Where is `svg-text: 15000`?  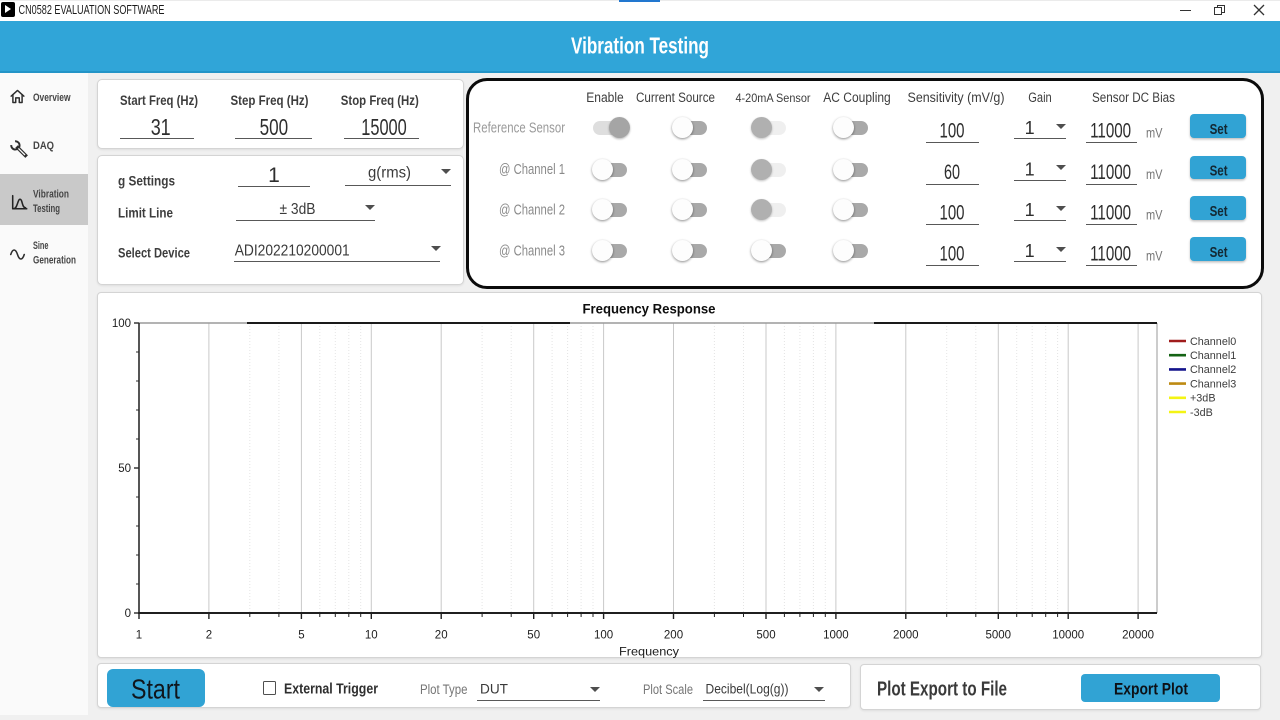 svg-text: 15000 is located at coordinates (384, 127).